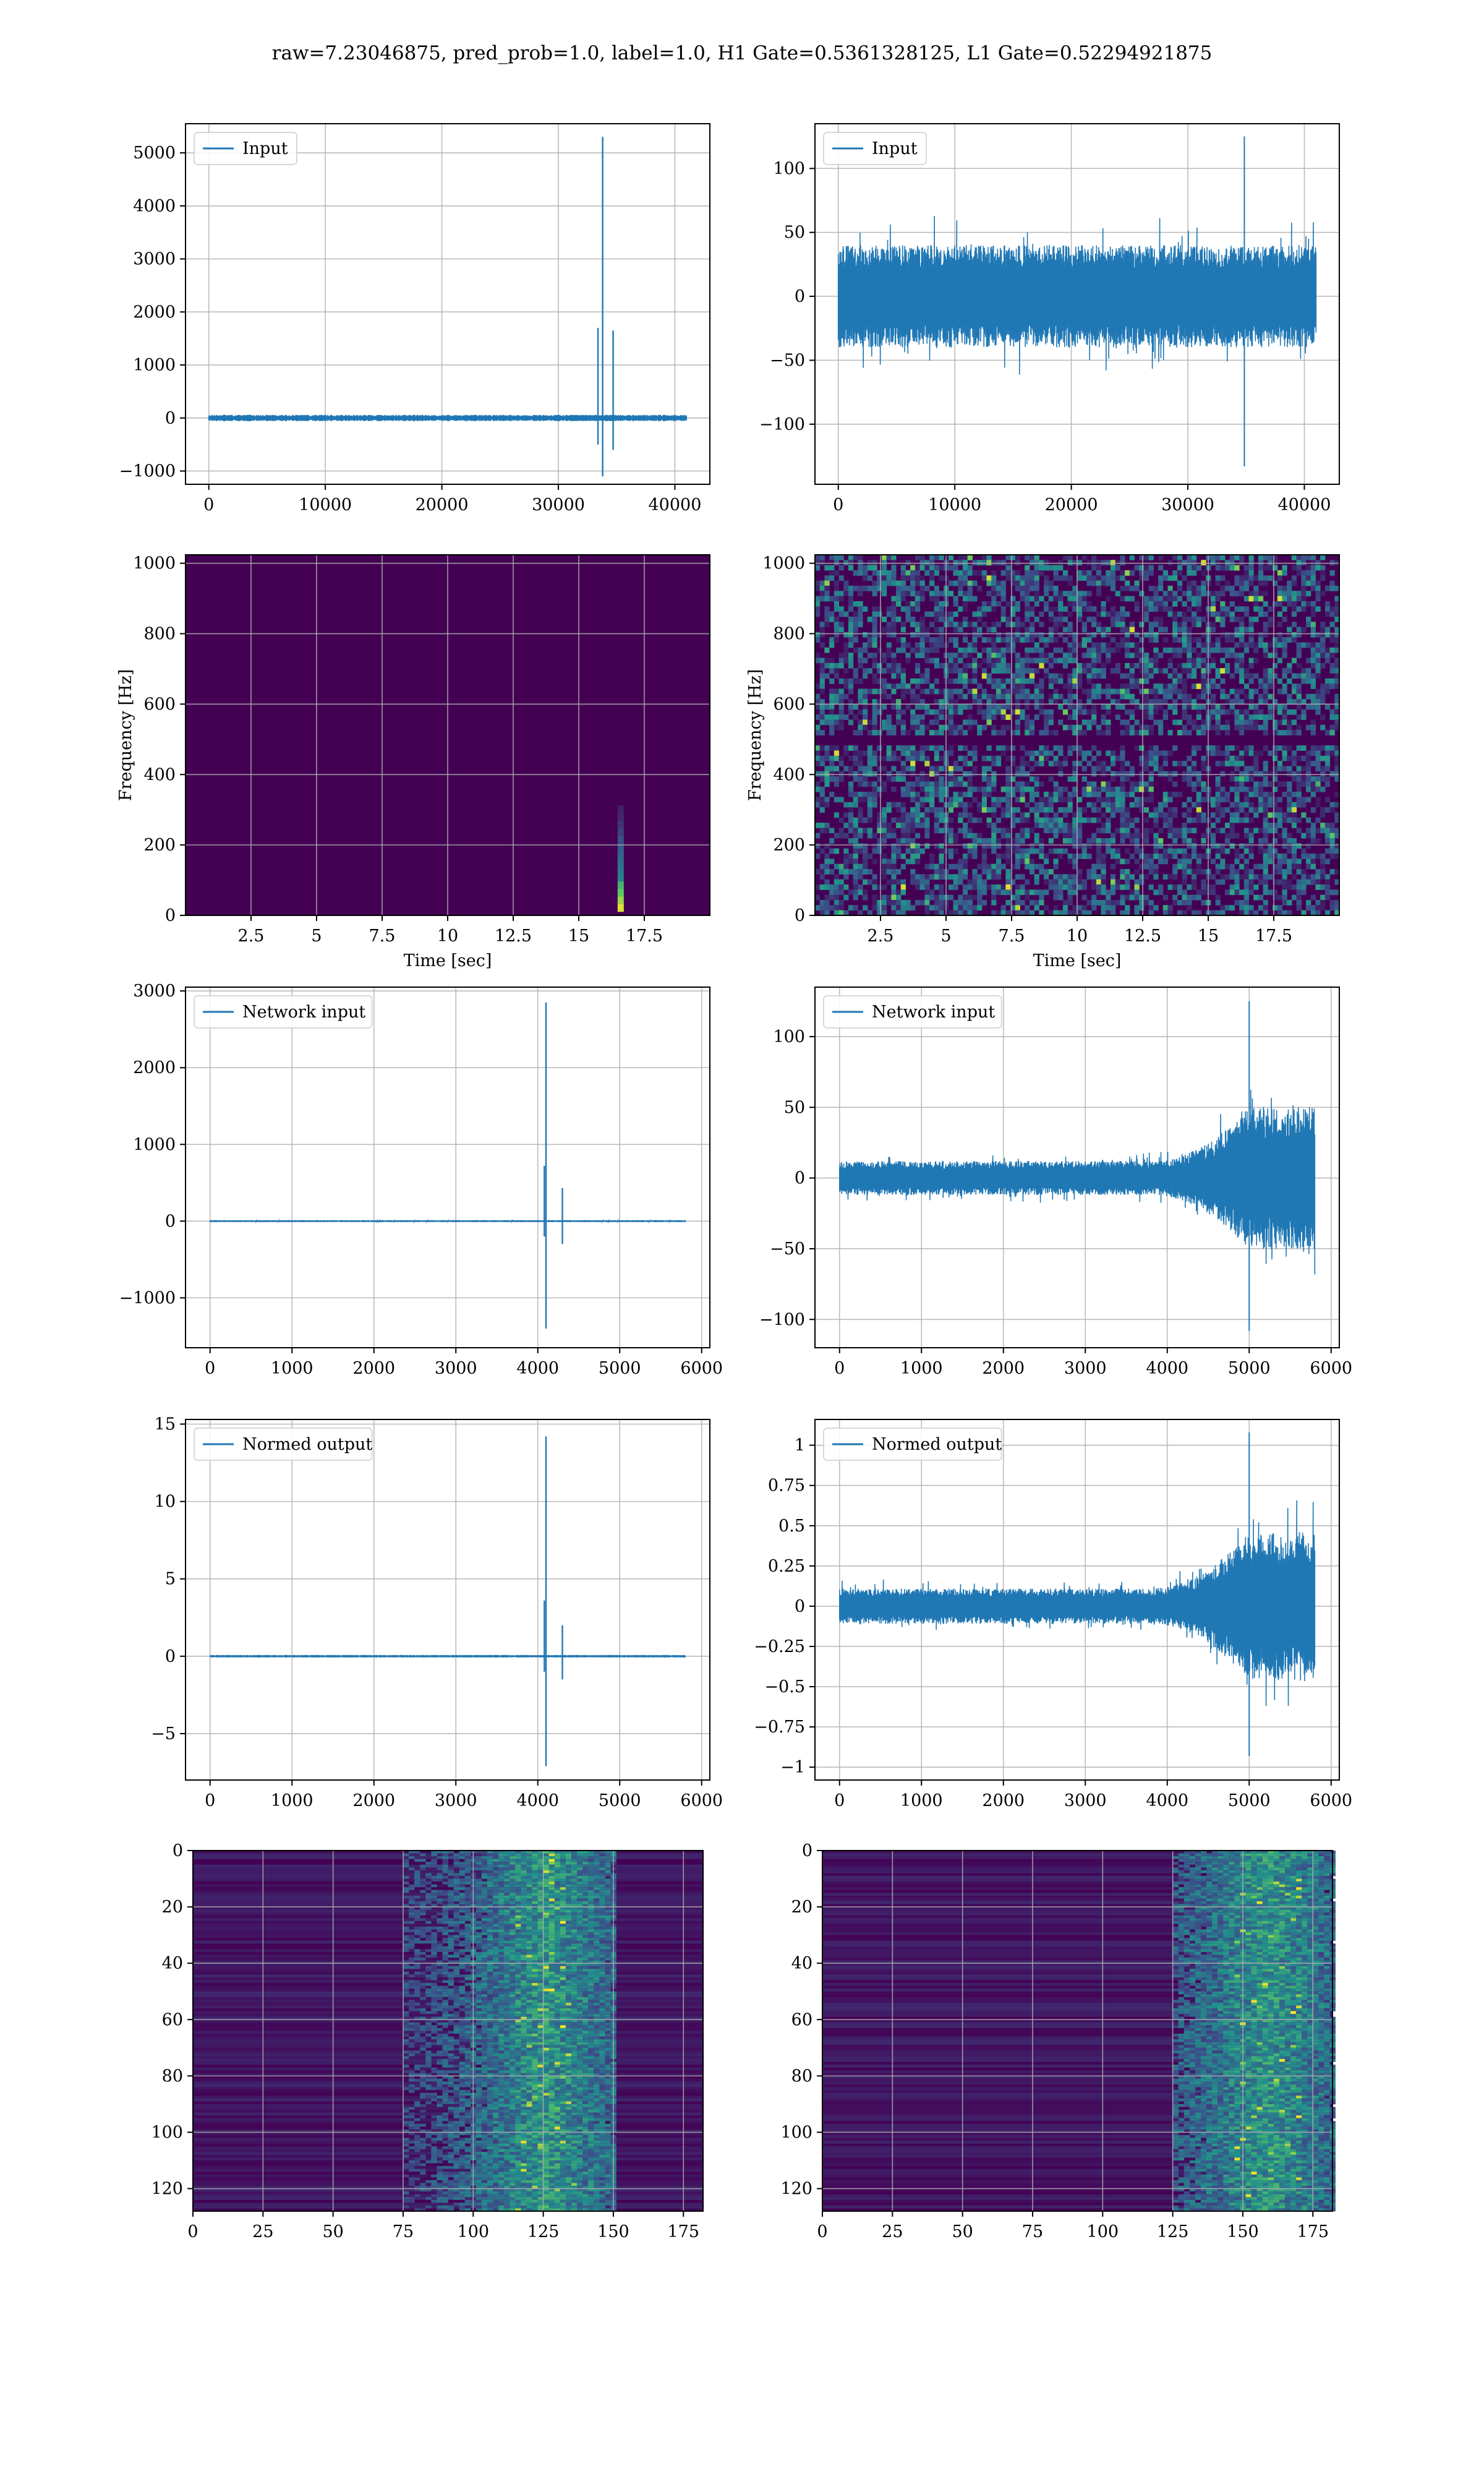  What do you see at coordinates (456, 1800) in the screenshot?
I see `x-tick-label: 3000` at bounding box center [456, 1800].